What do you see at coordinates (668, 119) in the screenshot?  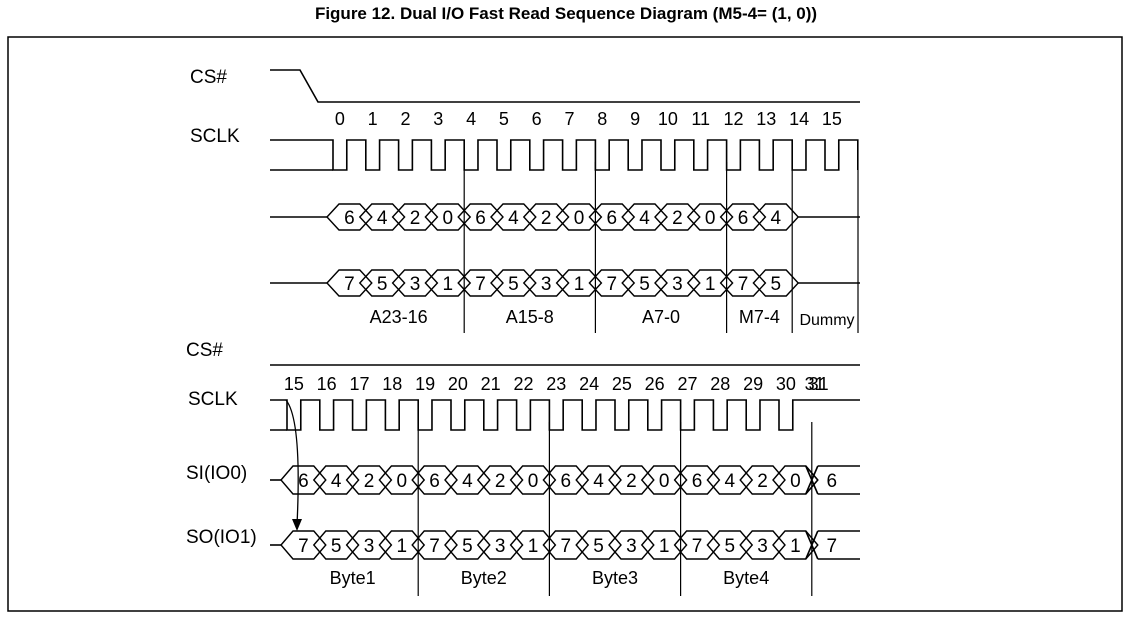 I see `top-sclk-tick-label: 10` at bounding box center [668, 119].